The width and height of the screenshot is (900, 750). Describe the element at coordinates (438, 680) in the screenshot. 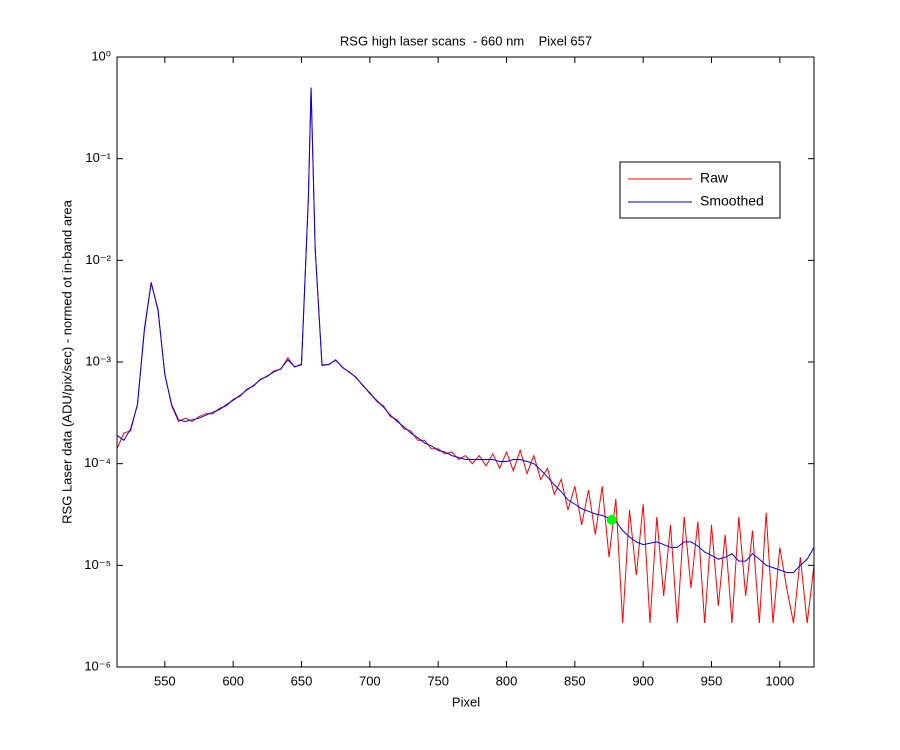

I see `x-tick-label: 750` at that location.